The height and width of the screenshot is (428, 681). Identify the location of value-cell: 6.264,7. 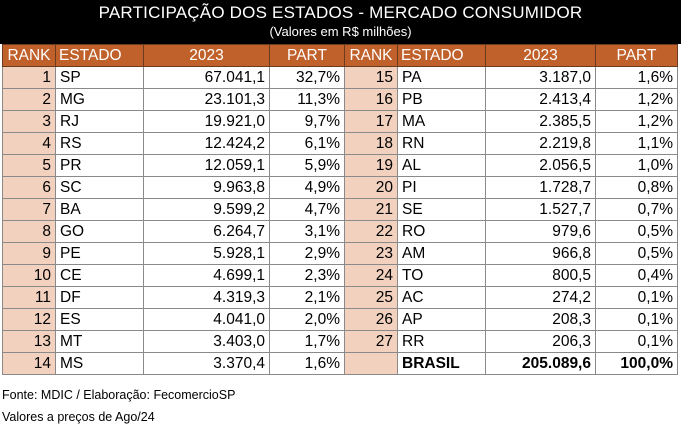
(206, 231).